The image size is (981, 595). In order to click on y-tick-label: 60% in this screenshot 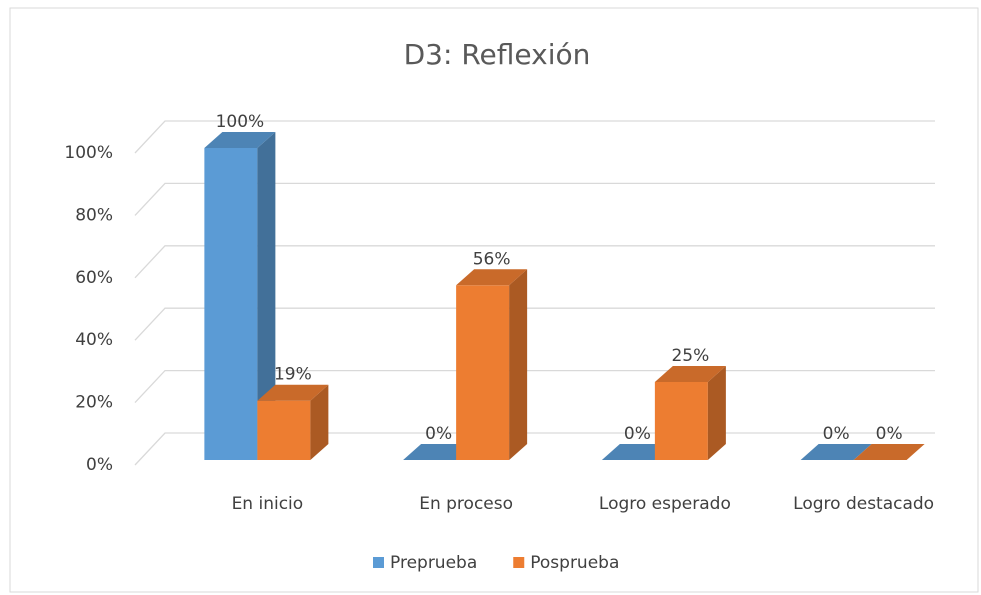, I will do `click(94, 278)`.